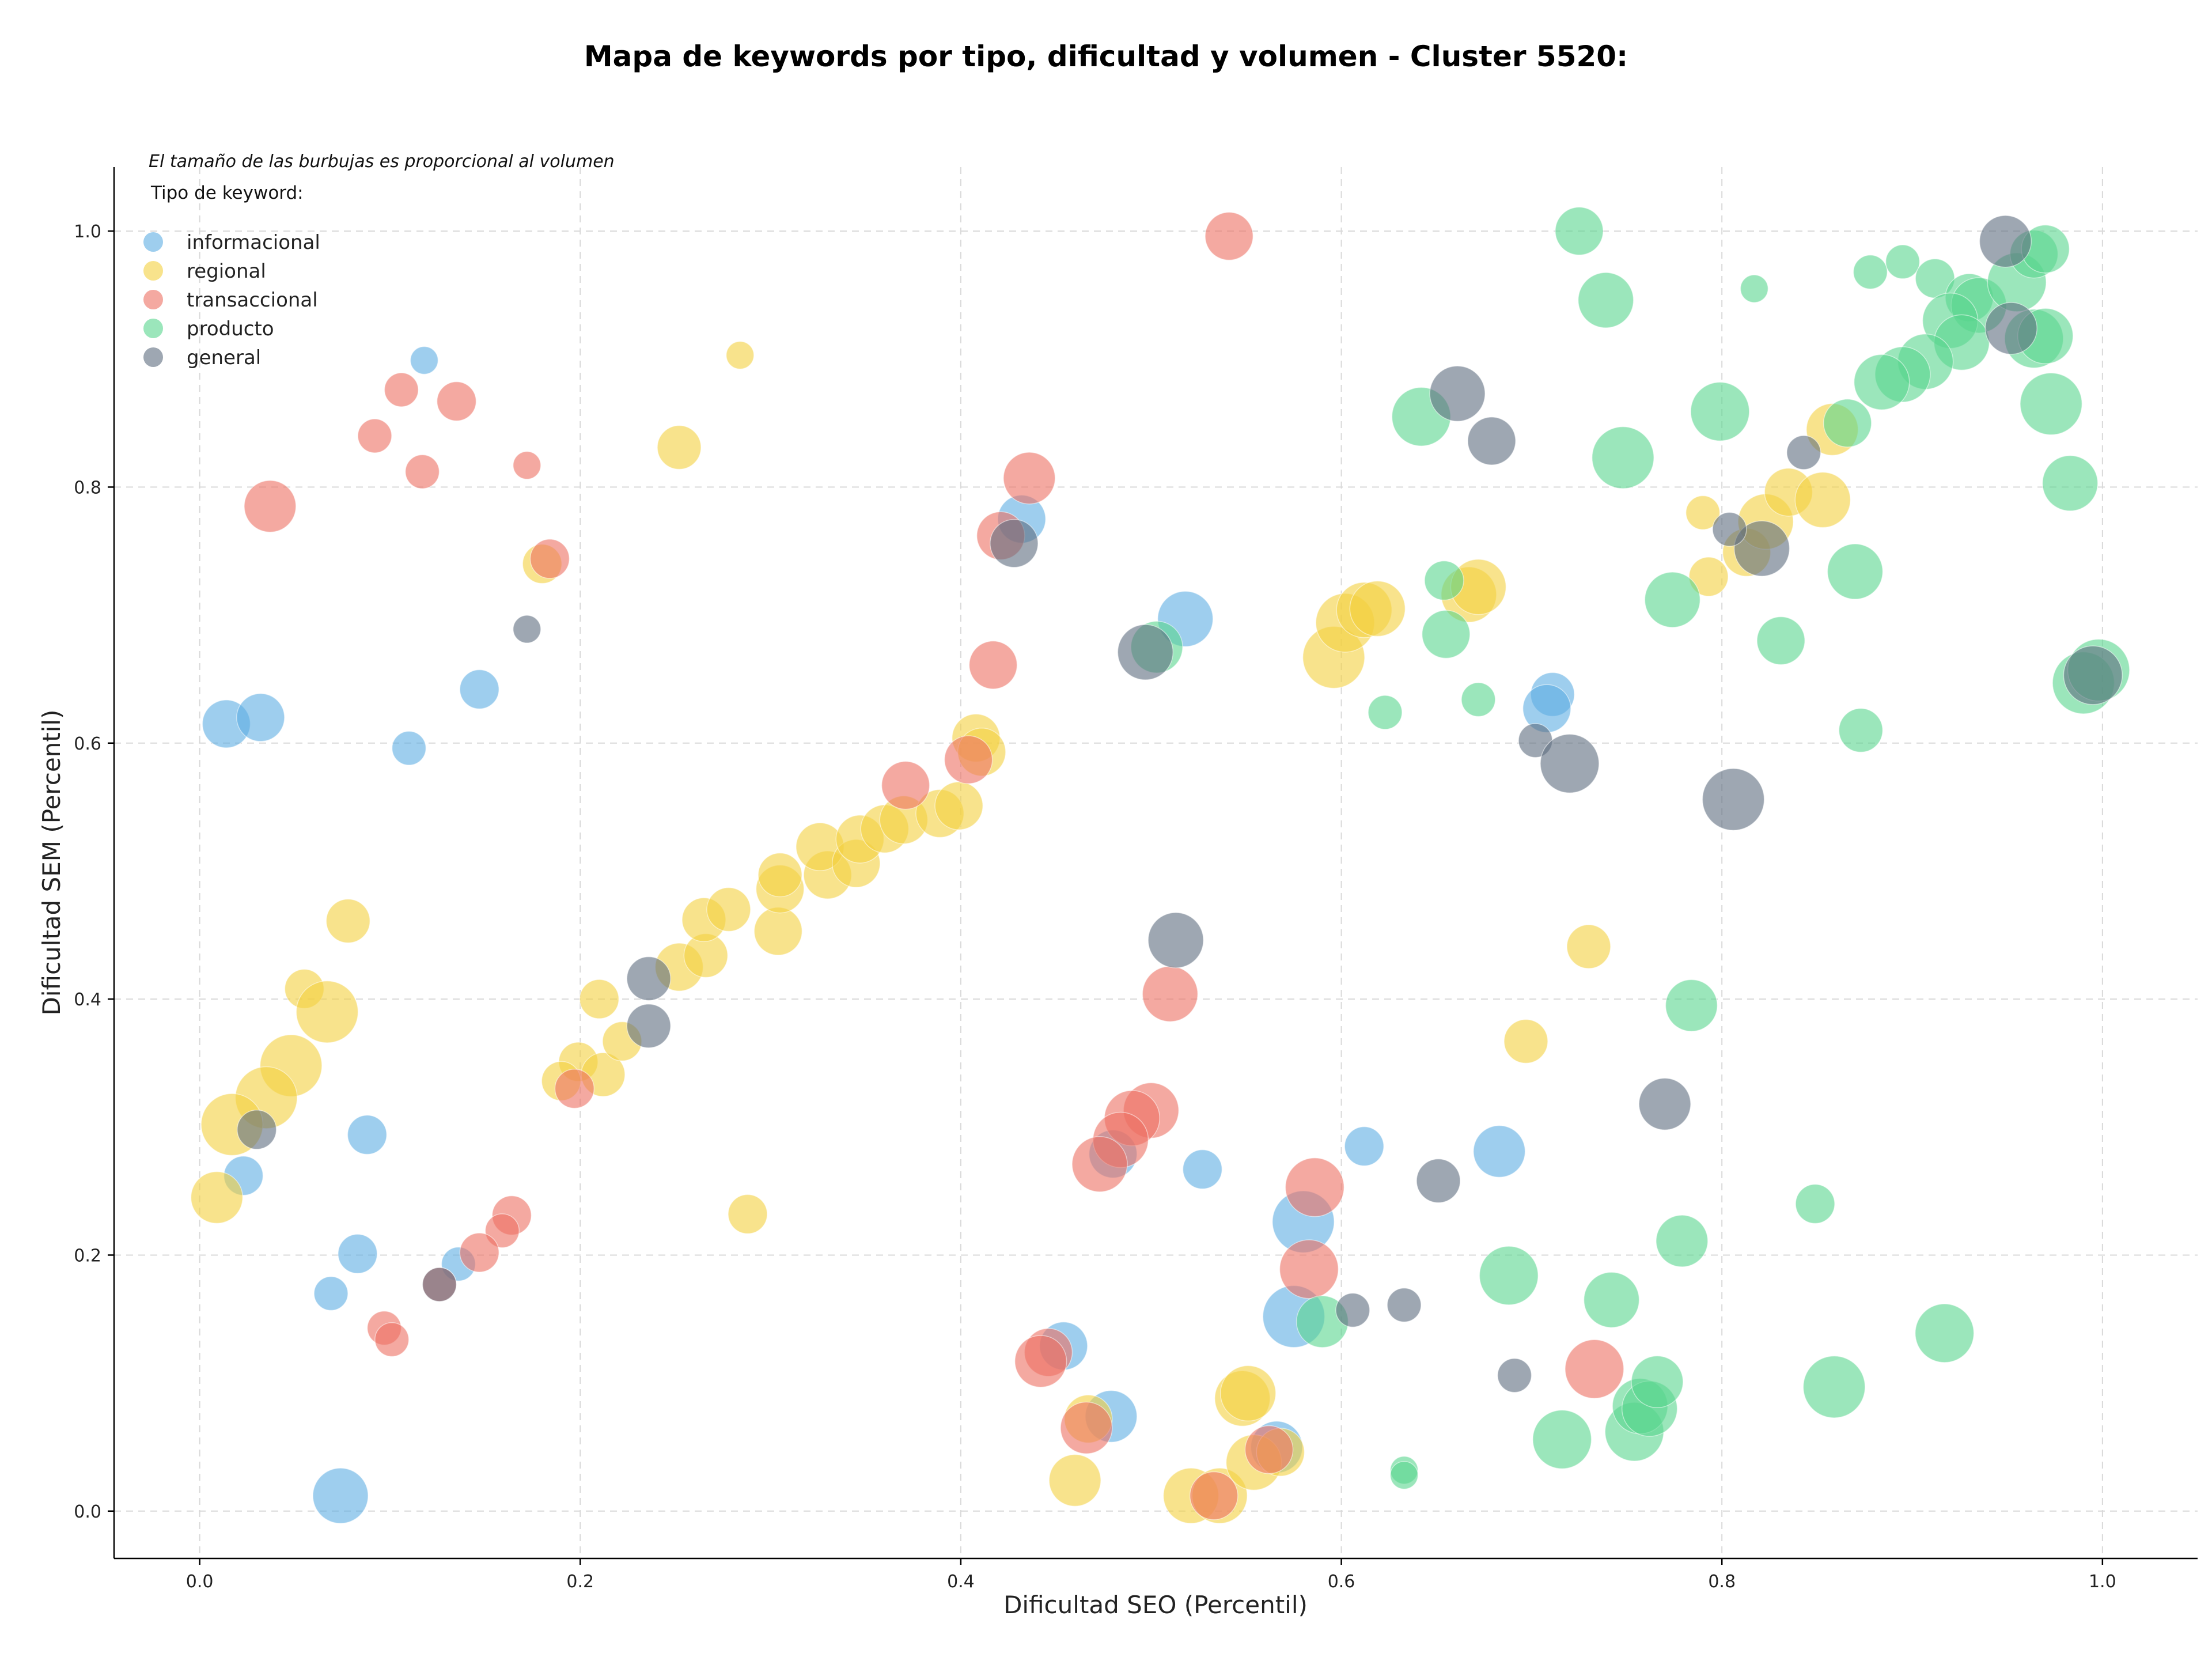 The image size is (2212, 1661). I want to click on y-tick-label: 0.0, so click(87, 1512).